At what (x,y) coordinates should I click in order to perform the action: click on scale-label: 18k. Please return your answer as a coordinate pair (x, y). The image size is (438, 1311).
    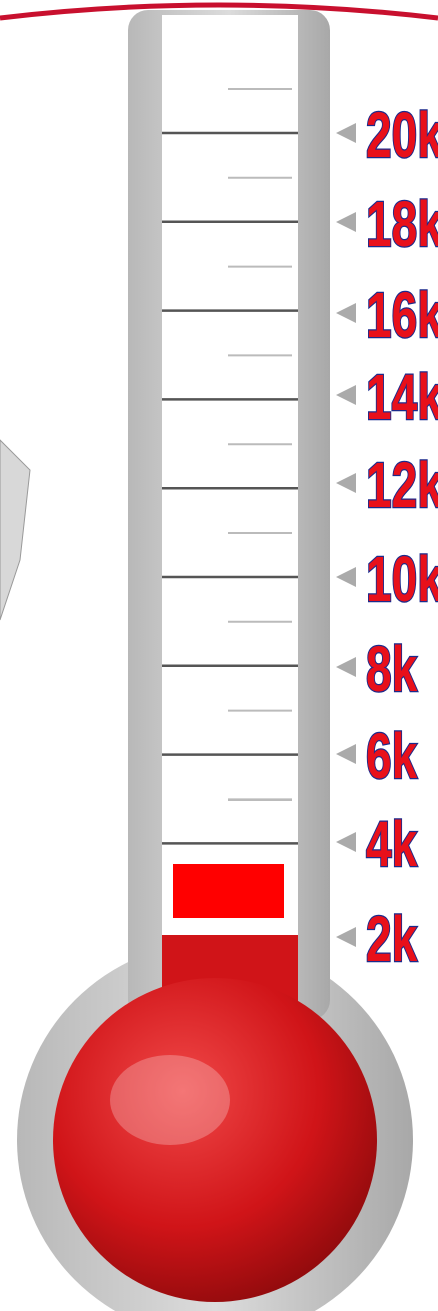
    Looking at the image, I should click on (402, 224).